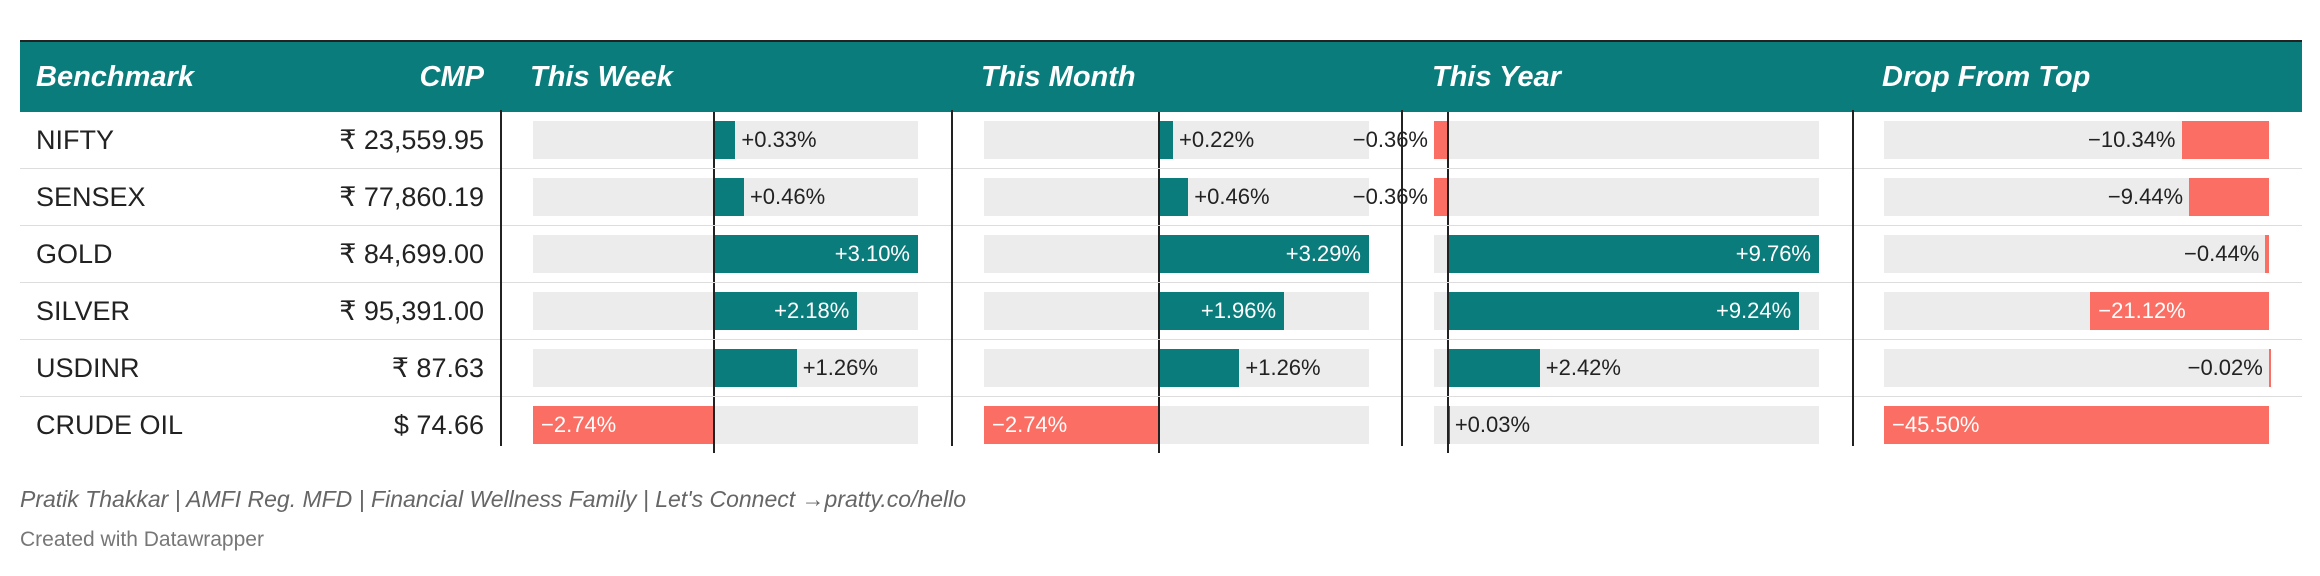 Image resolution: width=2320 pixels, height=576 pixels. What do you see at coordinates (1936, 424) in the screenshot?
I see `data-label: −45.50%` at bounding box center [1936, 424].